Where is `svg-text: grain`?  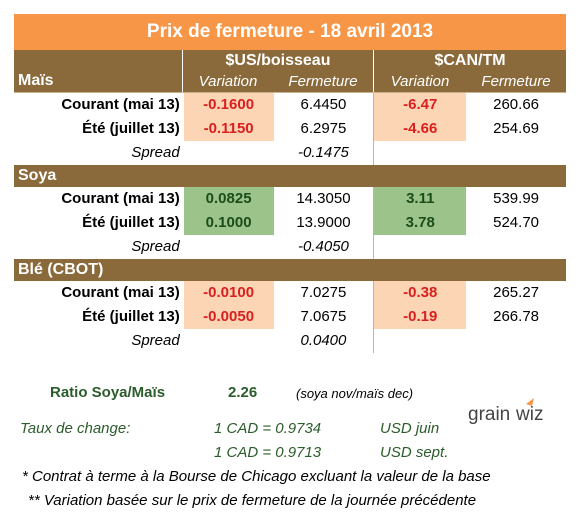 svg-text: grain is located at coordinates (489, 414).